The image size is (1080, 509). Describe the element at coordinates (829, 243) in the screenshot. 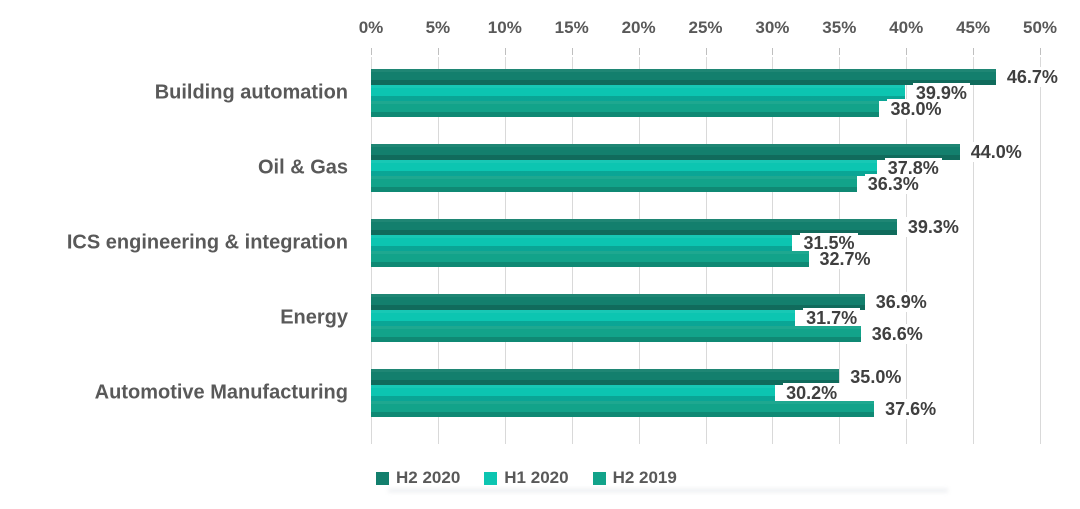

I see `value-label-h1-2020-ics-engineering-integration: 31.5%` at that location.